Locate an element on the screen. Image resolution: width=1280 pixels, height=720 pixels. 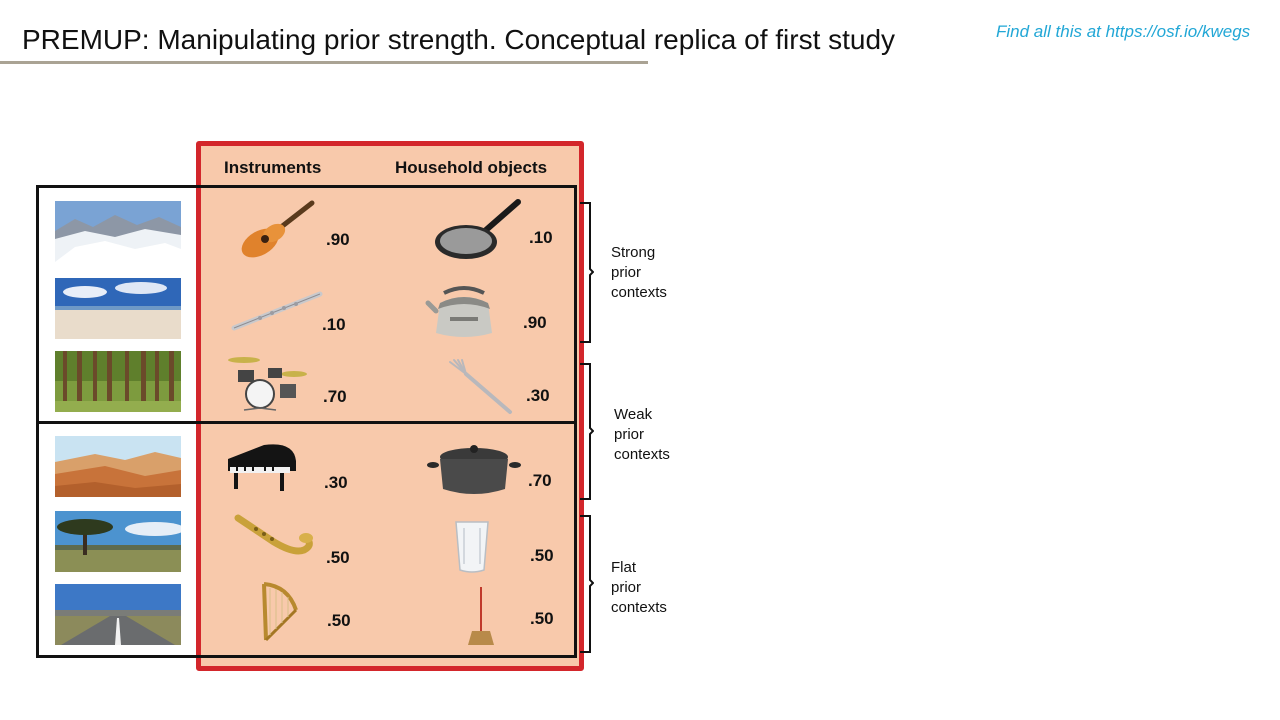
osf-link: Find all this at https://osf.io/kwegs is located at coordinates (1123, 31).